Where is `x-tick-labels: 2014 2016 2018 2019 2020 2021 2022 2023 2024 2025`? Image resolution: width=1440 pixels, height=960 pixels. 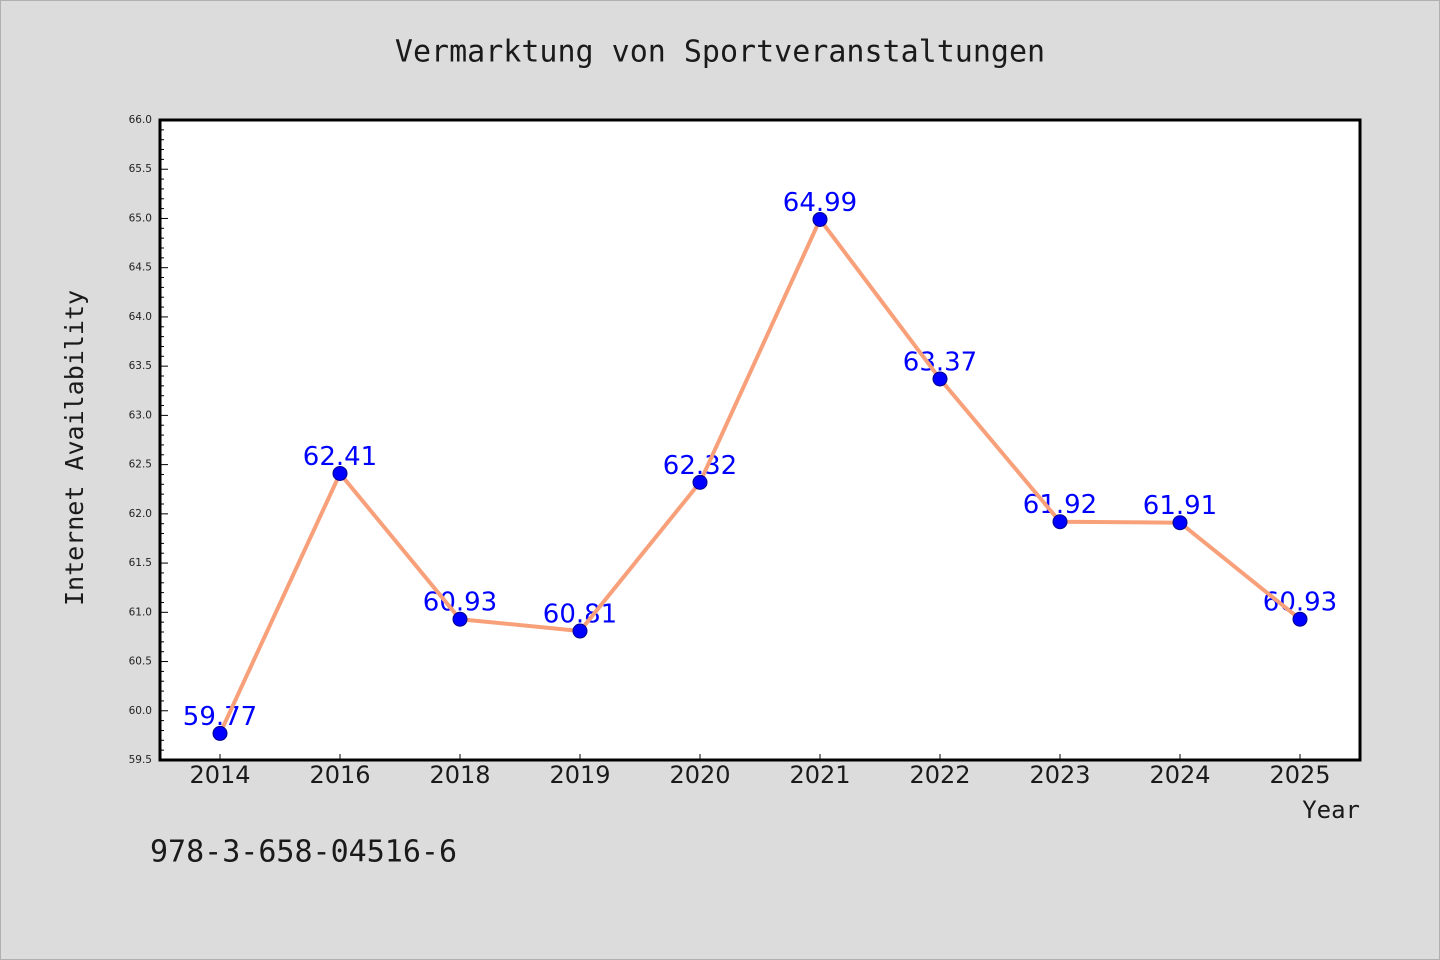 x-tick-labels: 2014 2016 2018 2019 2020 2021 2022 2023 2024 2025 is located at coordinates (759, 775).